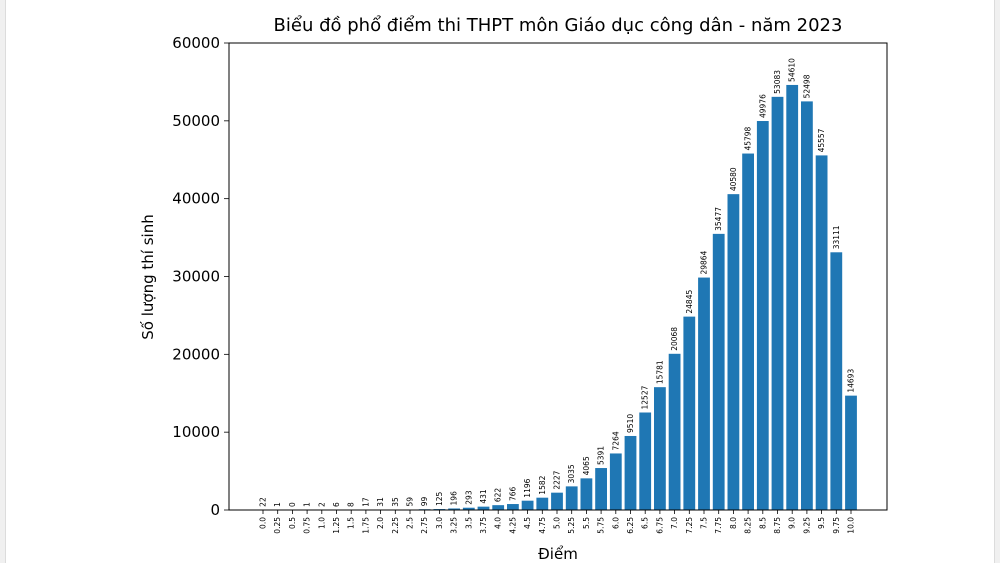 The width and height of the screenshot is (1000, 563). Describe the element at coordinates (196, 121) in the screenshot. I see `y-tick-label: 50000` at that location.